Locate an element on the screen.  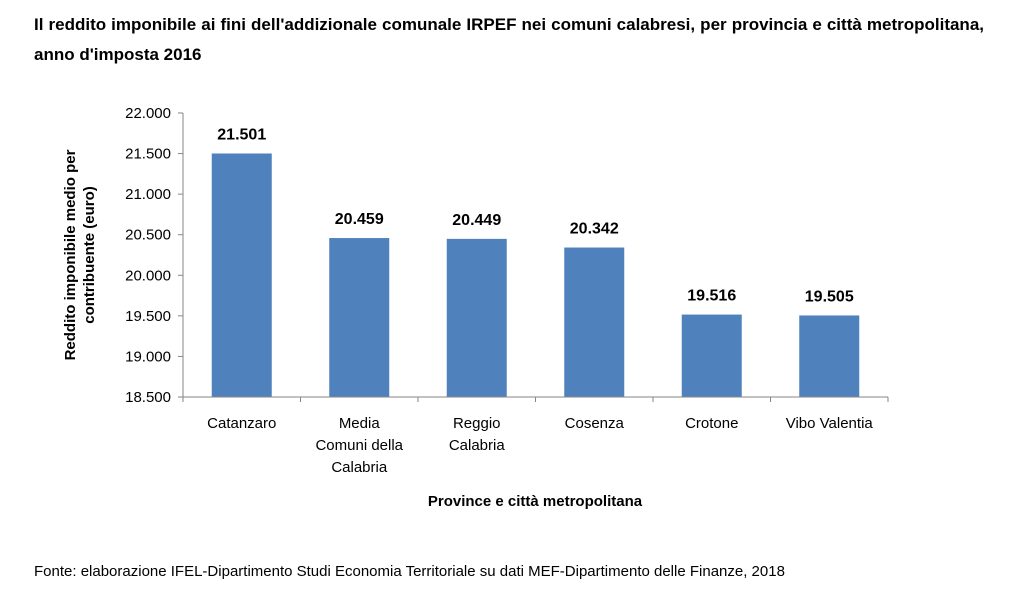
y-tick-label: 22.000 is located at coordinates (148, 113).